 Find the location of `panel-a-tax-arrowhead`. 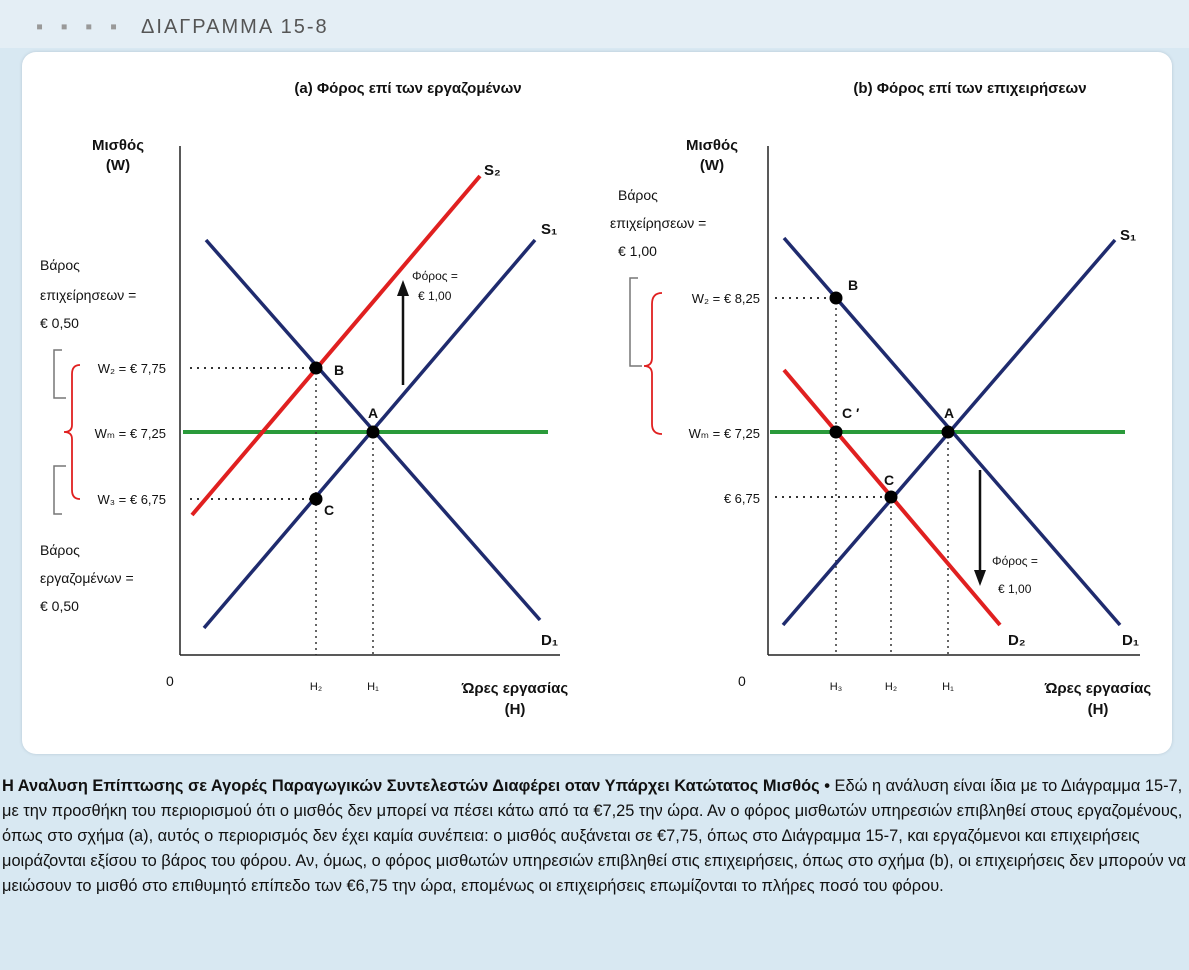

panel-a-tax-arrowhead is located at coordinates (403, 288).